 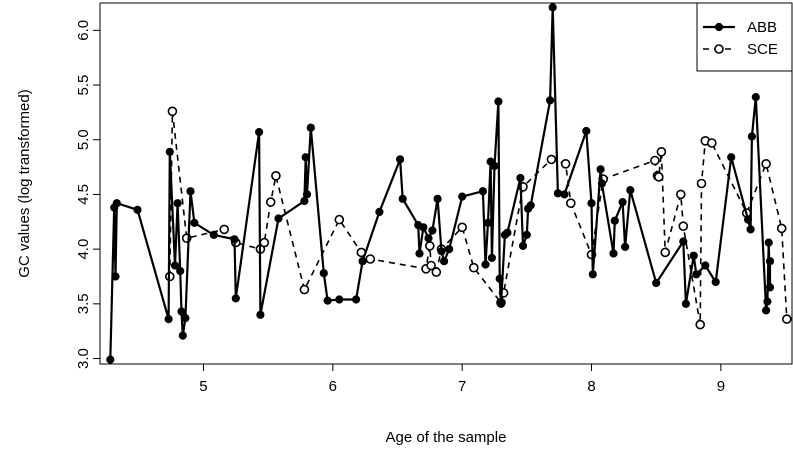 What do you see at coordinates (83, 303) in the screenshot?
I see `y-tick-label: 3.5` at bounding box center [83, 303].